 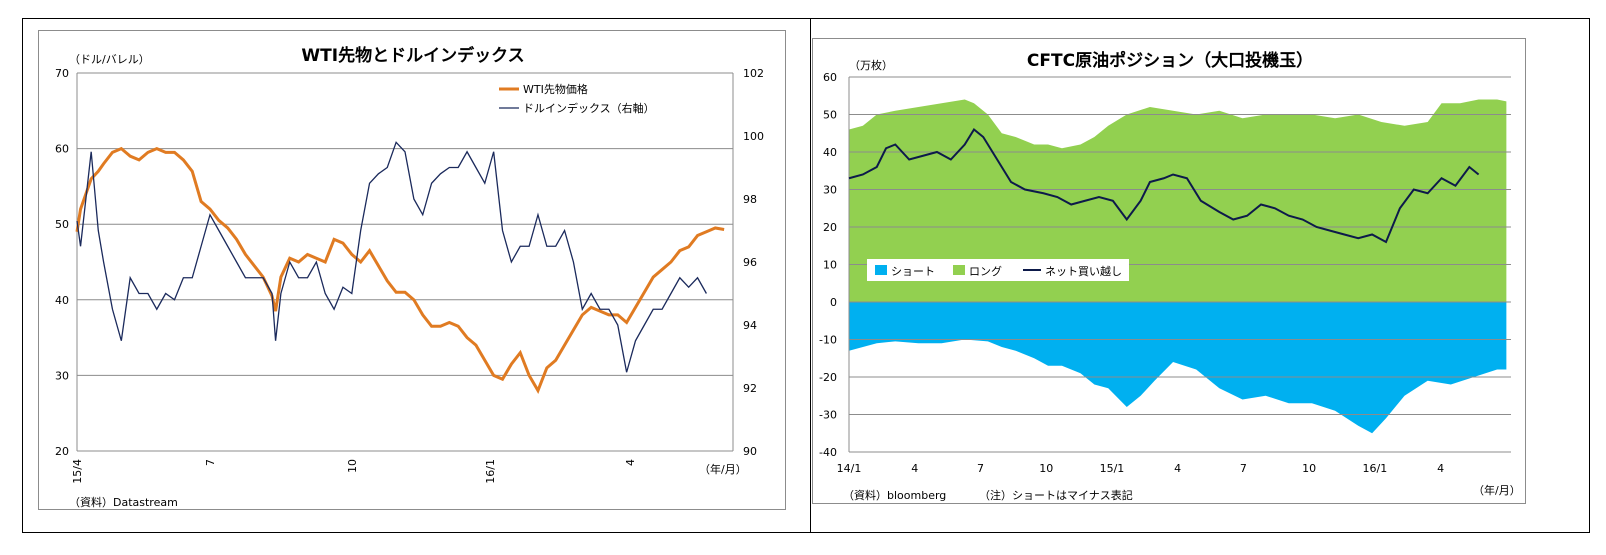 I want to click on y-tick-label: 10, so click(x=830, y=265).